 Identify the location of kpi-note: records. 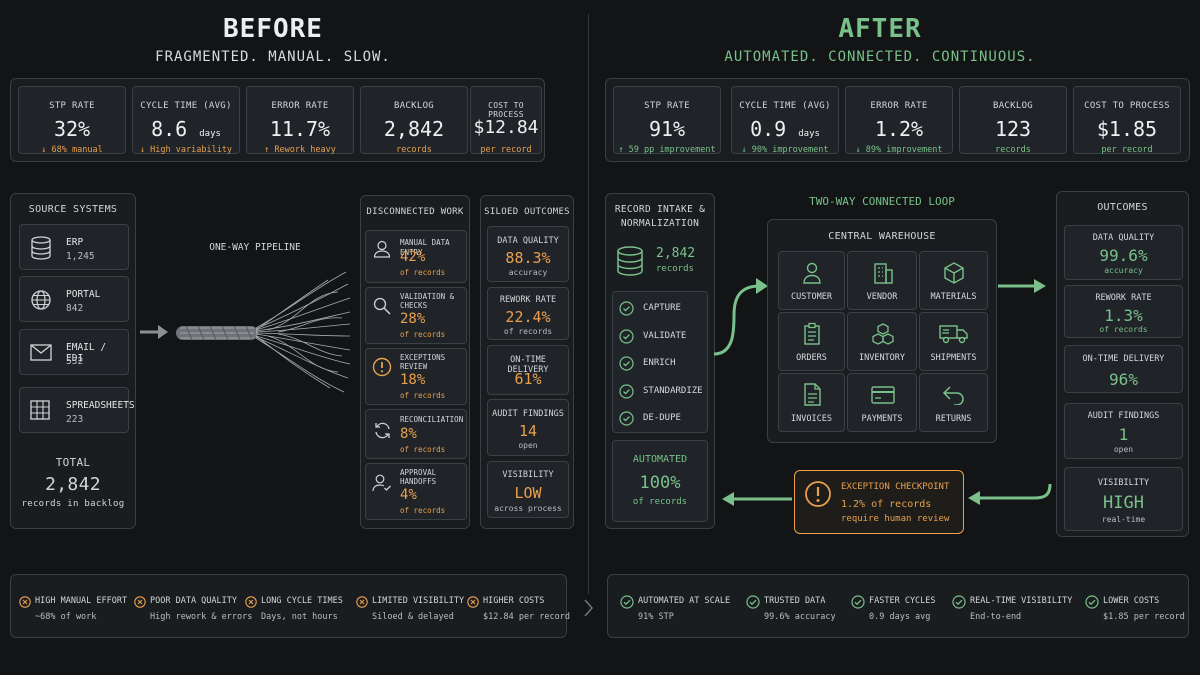
(1013, 150).